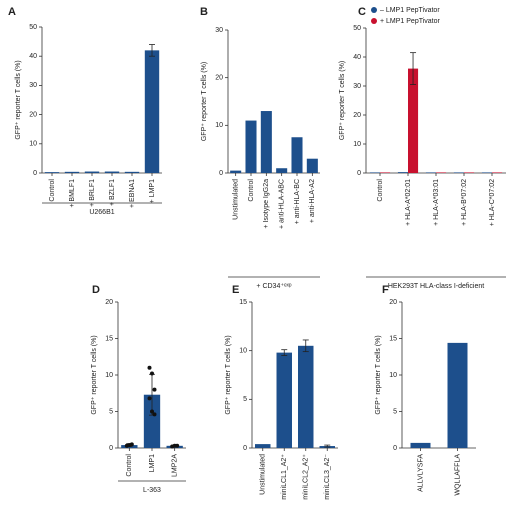  Describe the element at coordinates (362, 12) in the screenshot. I see `panel-letter: C` at that location.